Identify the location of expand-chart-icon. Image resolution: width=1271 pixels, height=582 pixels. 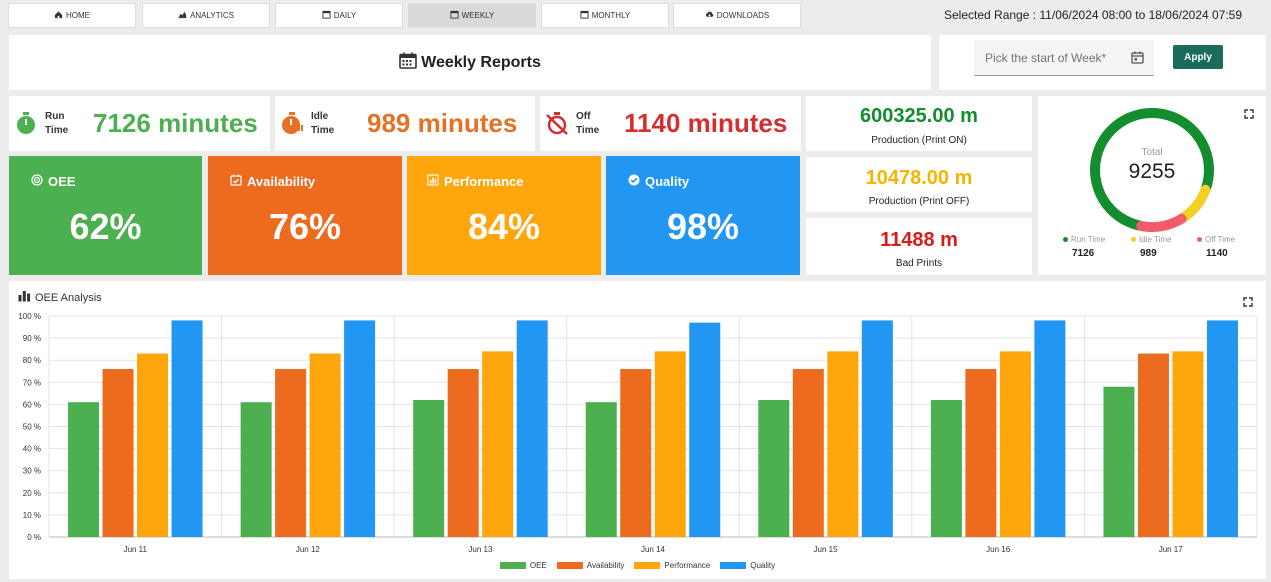
(1248, 300).